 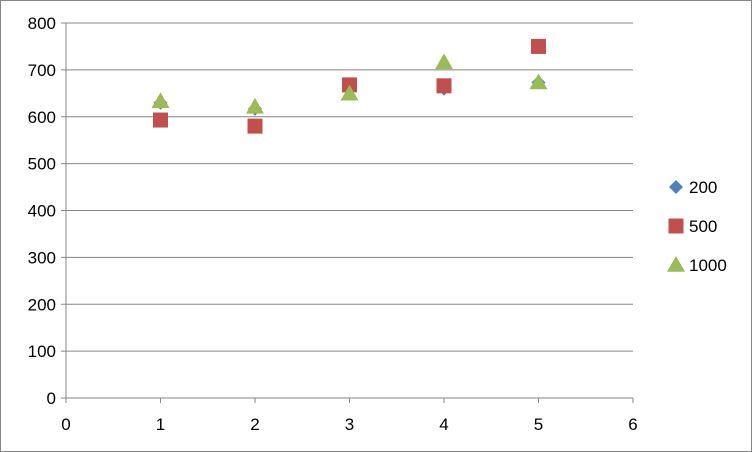 I want to click on y-tick-label-100: 100, so click(x=42, y=351).